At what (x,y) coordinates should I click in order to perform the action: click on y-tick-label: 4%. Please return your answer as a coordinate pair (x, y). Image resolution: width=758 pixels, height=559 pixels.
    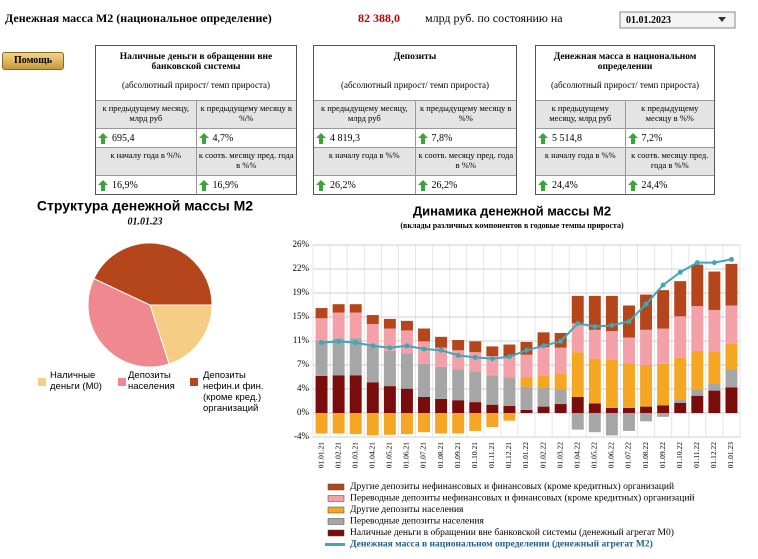
    Looking at the image, I should click on (303, 388).